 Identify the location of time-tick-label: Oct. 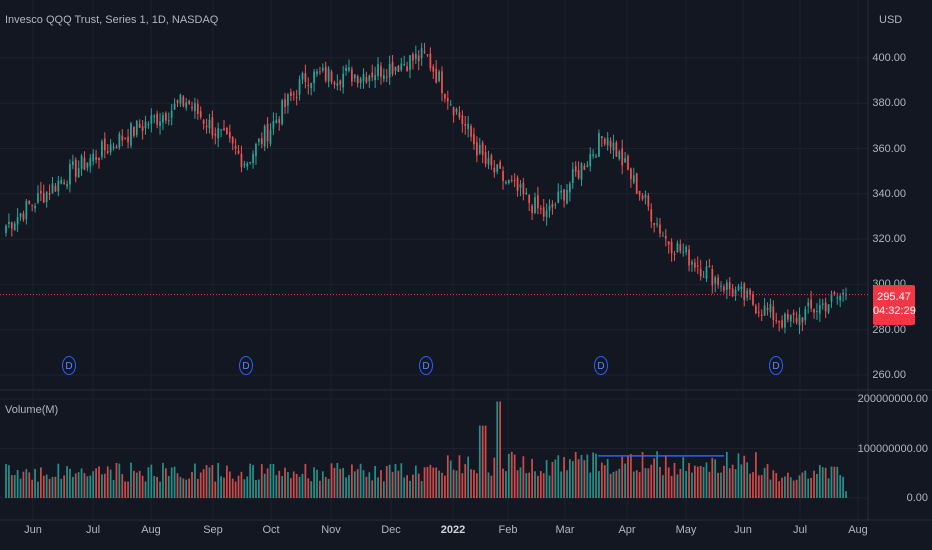
(271, 530).